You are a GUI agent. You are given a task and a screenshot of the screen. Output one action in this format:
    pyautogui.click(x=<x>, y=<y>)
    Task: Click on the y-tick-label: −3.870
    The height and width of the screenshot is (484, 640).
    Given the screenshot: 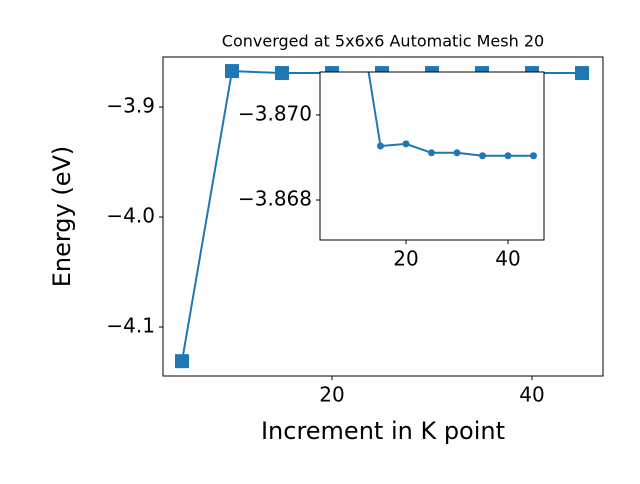 What is the action you would take?
    pyautogui.click(x=275, y=113)
    